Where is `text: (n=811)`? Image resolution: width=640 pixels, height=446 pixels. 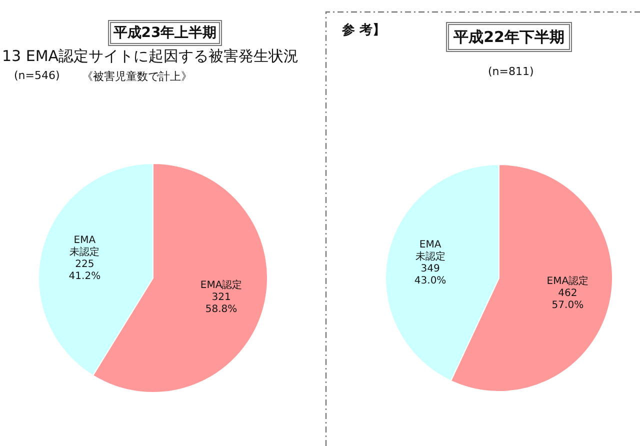
text: (n=811) is located at coordinates (511, 71).